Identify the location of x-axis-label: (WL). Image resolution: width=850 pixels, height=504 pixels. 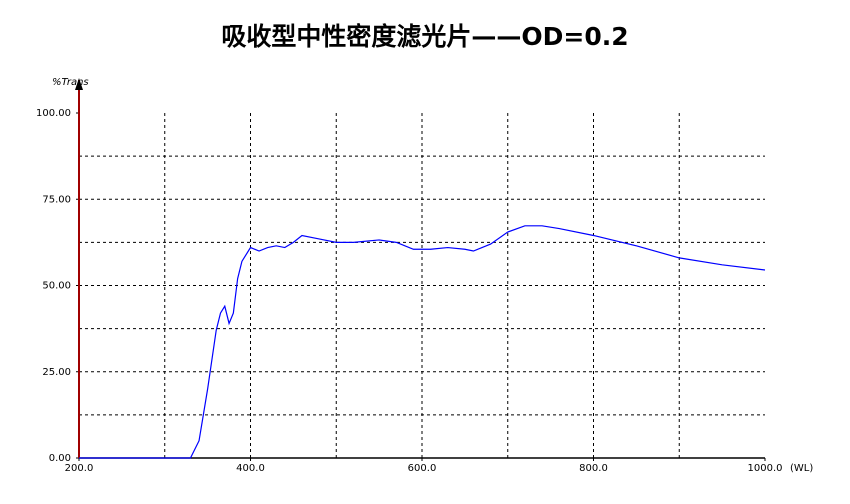
(801, 468).